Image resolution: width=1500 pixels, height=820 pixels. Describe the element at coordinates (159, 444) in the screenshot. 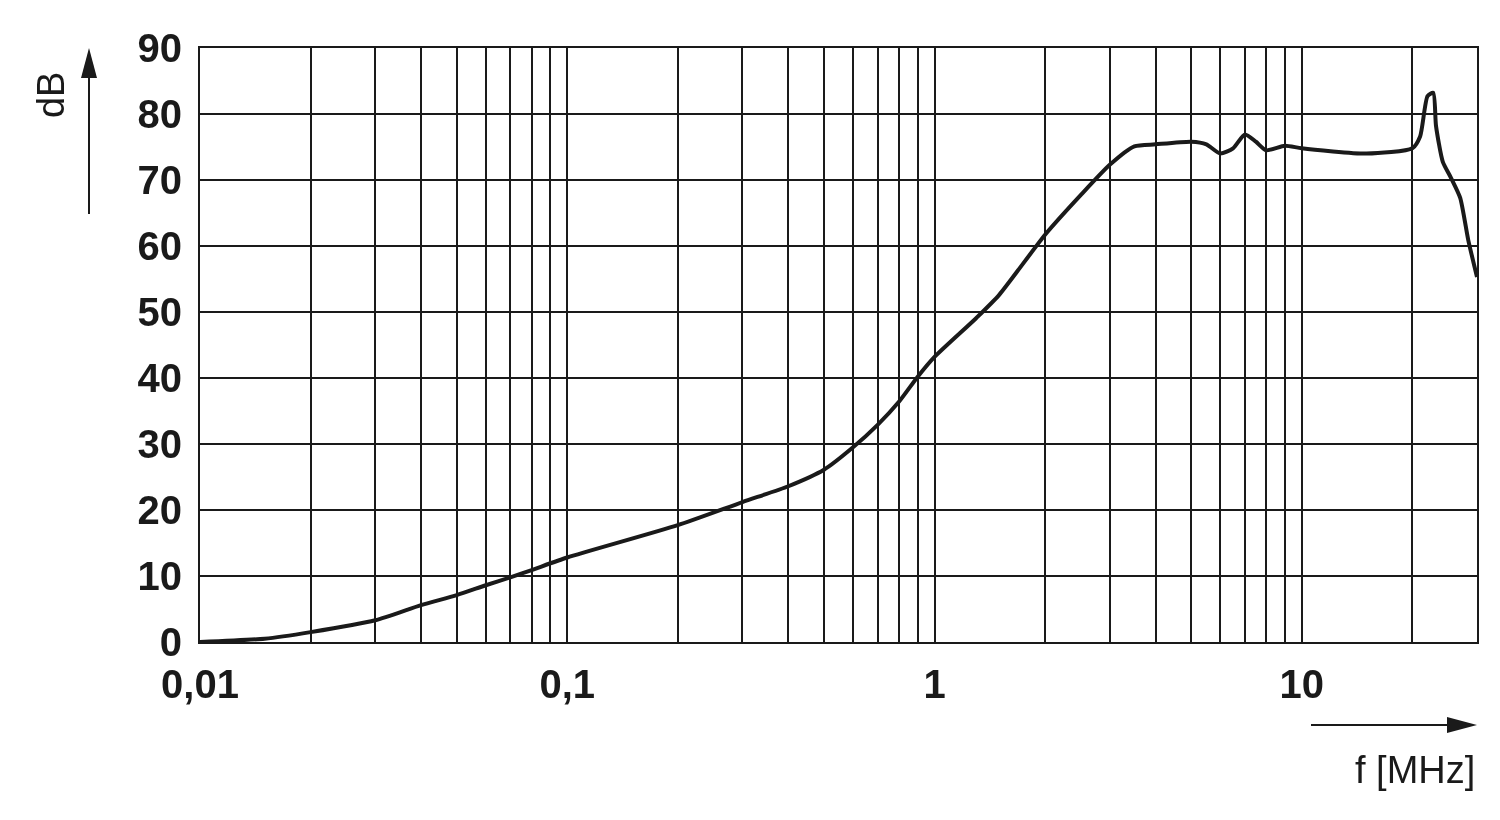

I see `y-tick-label: 30` at that location.